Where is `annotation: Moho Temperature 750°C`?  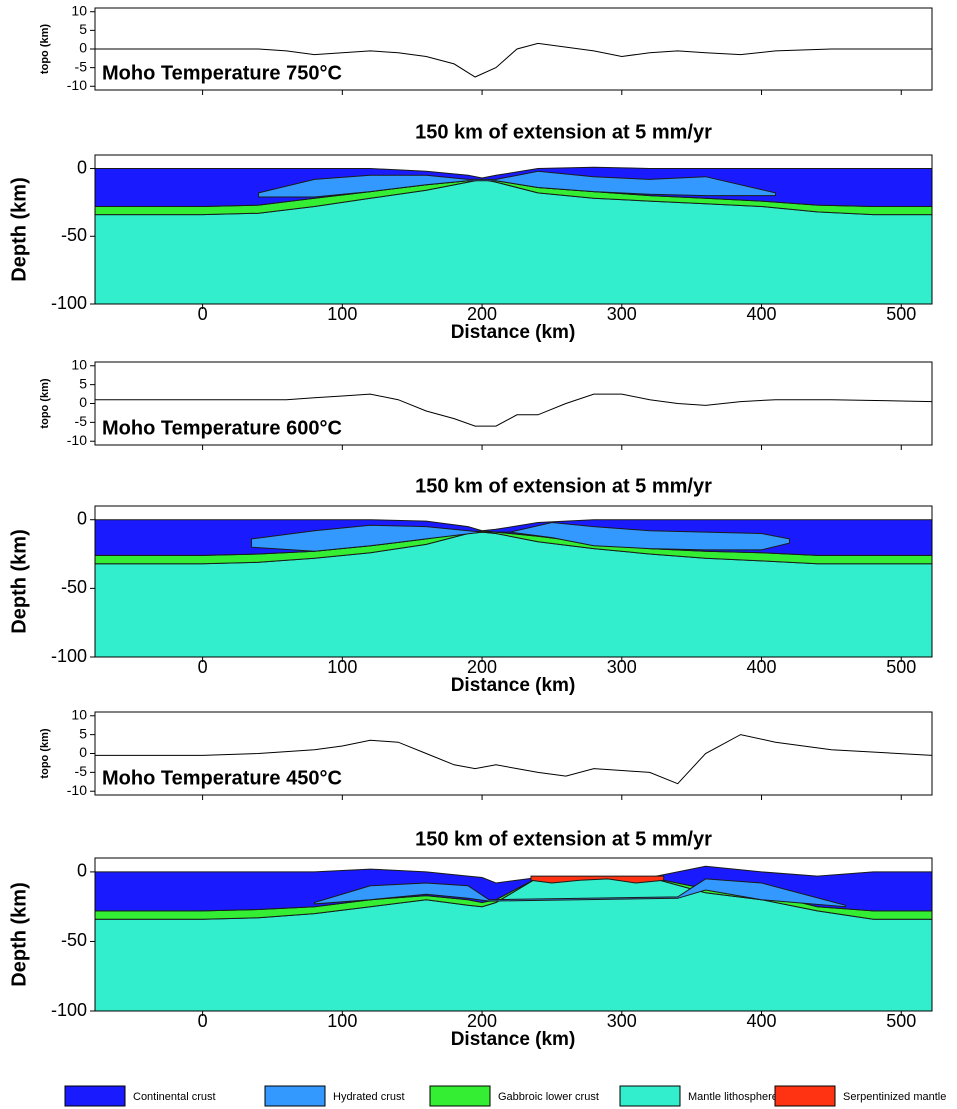
annotation: Moho Temperature 750°C is located at coordinates (222, 73).